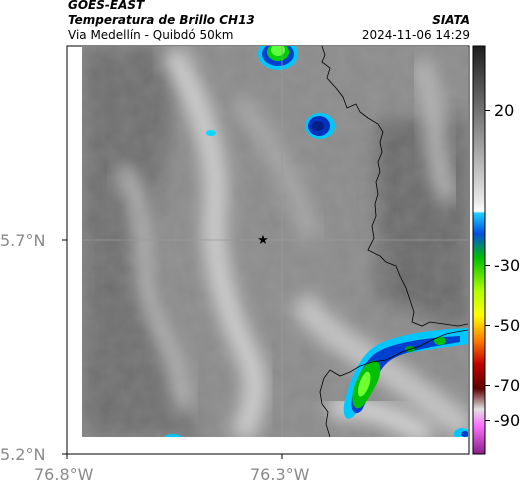  Describe the element at coordinates (64, 474) in the screenshot. I see `lon-label-west: 76.8°W` at that location.